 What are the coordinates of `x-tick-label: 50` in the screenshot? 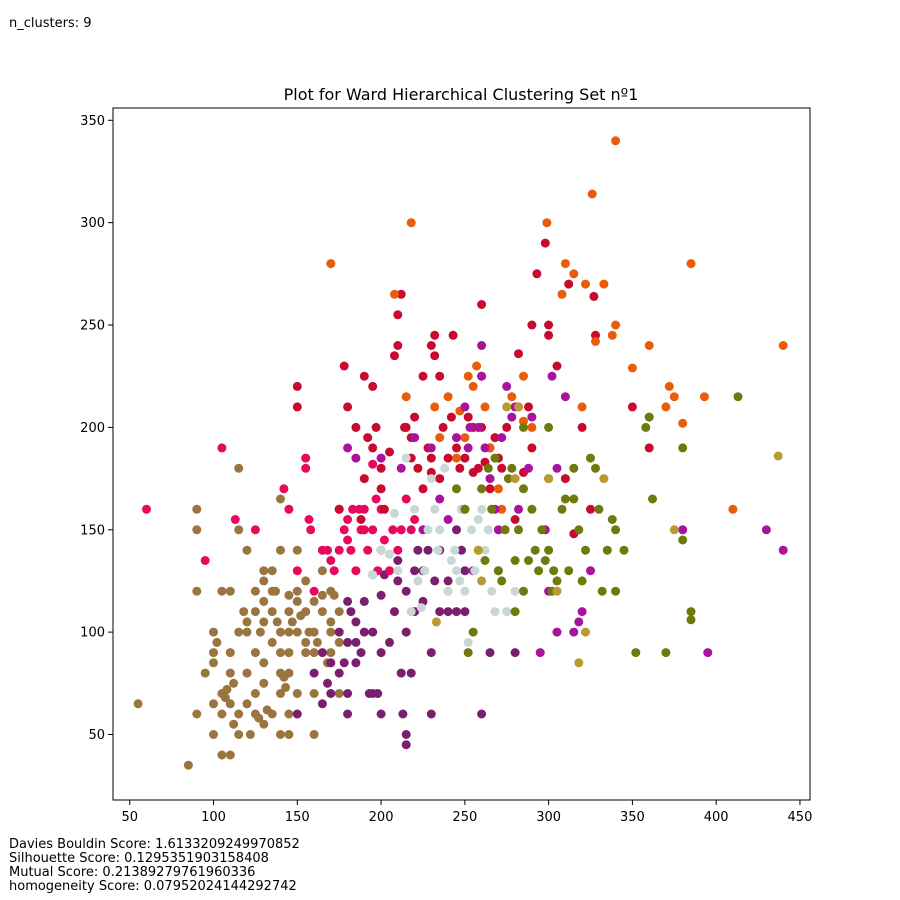 It's located at (129, 817).